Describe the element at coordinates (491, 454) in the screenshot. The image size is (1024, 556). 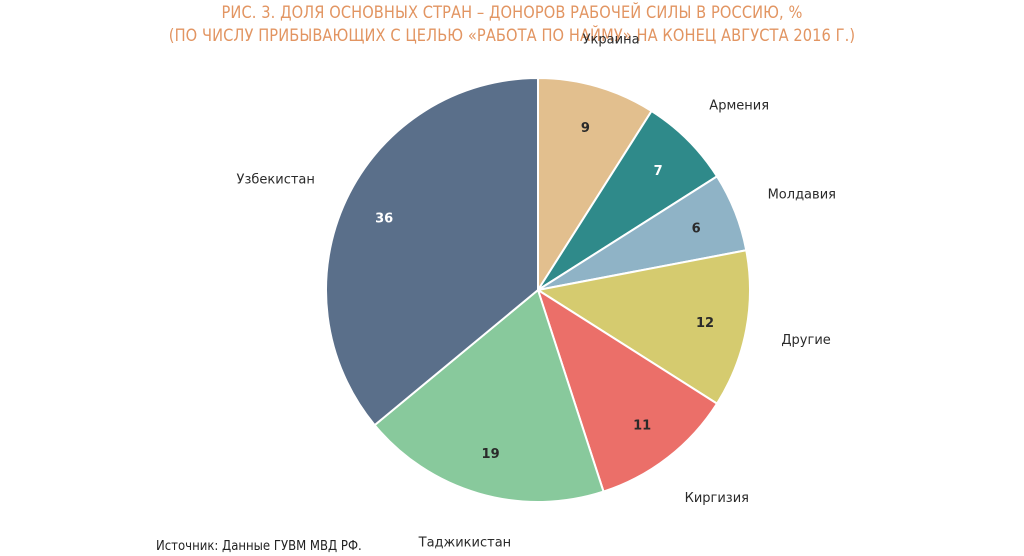
I see `pie-value-label-tajikistan: 19` at that location.